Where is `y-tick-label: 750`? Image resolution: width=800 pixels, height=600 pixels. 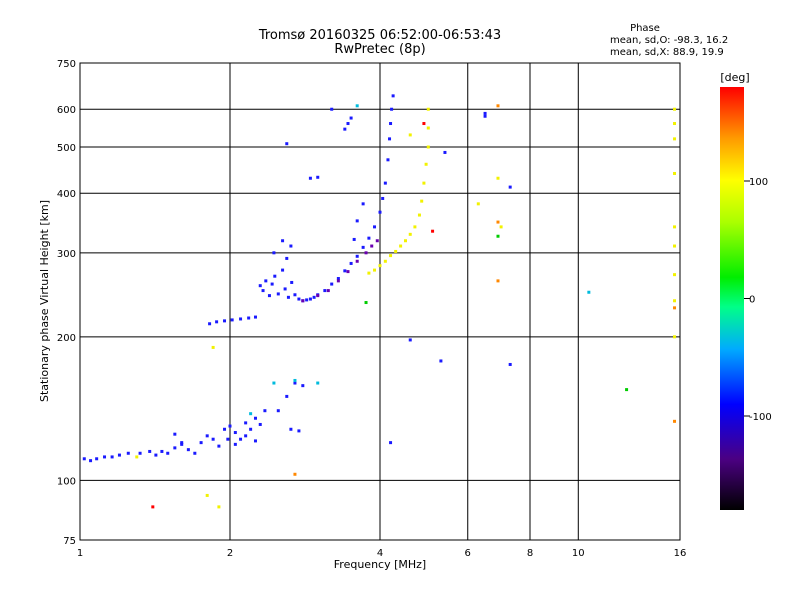 y-tick-label: 750 is located at coordinates (66, 64).